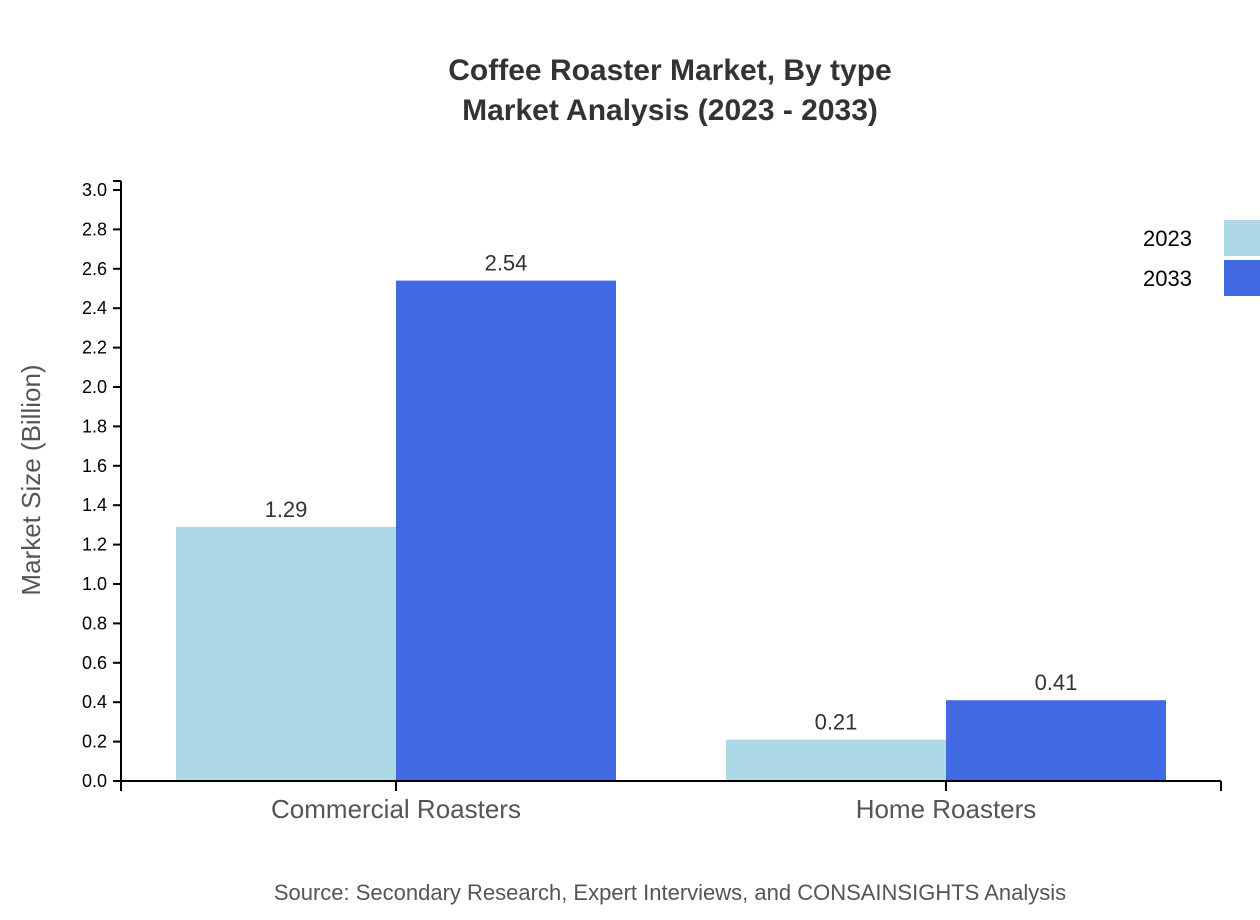 The image size is (1260, 920). I want to click on y-tick-label: 2.4, so click(94, 308).